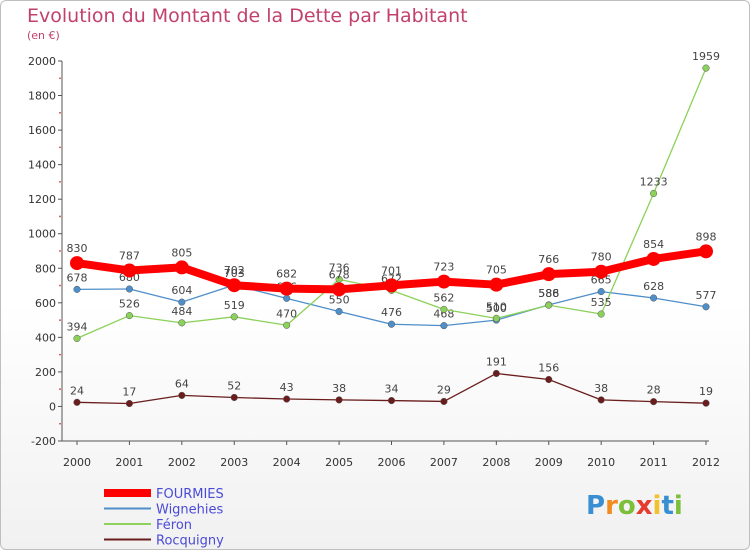  What do you see at coordinates (496, 462) in the screenshot?
I see `x-tick-label: 2008` at bounding box center [496, 462].